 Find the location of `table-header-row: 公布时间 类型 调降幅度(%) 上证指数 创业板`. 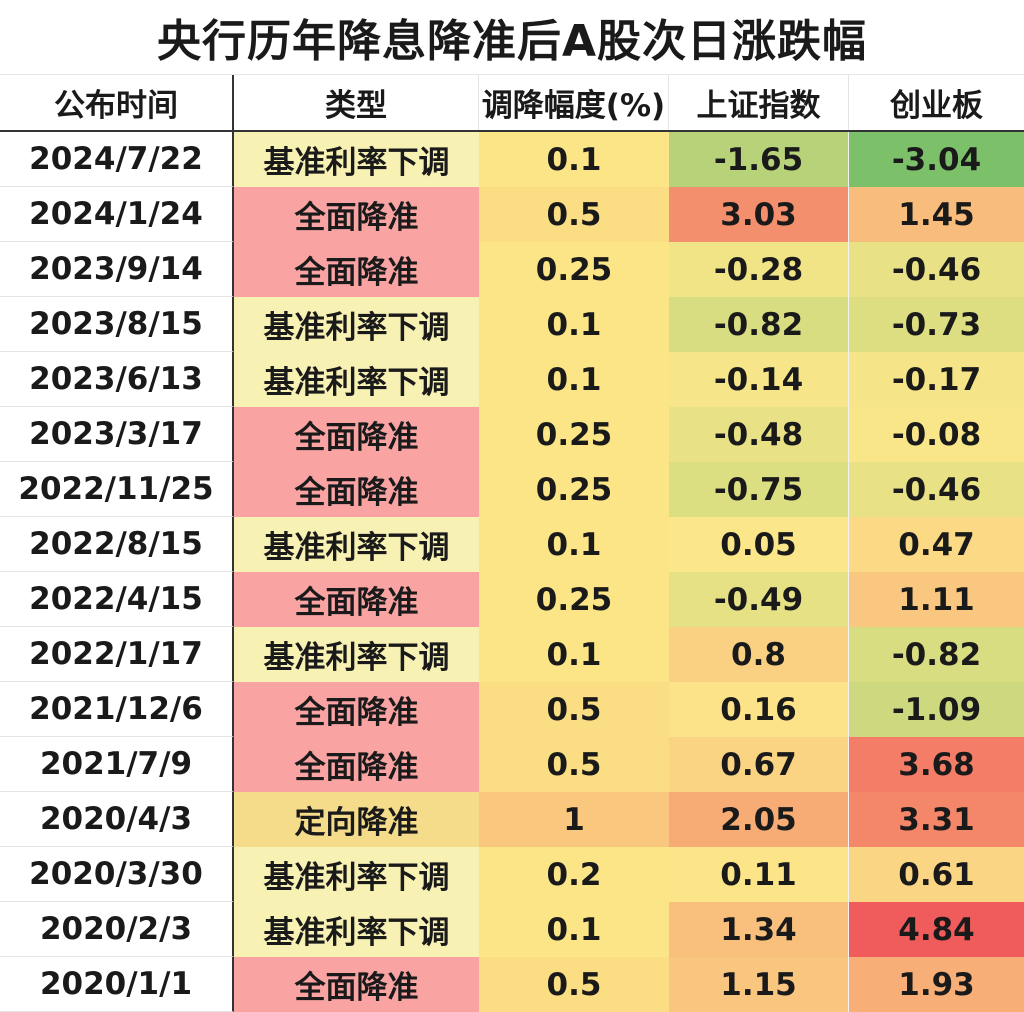

table-header-row: 公布时间 类型 调降幅度(%) 上证指数 创业板 is located at coordinates (512, 103).